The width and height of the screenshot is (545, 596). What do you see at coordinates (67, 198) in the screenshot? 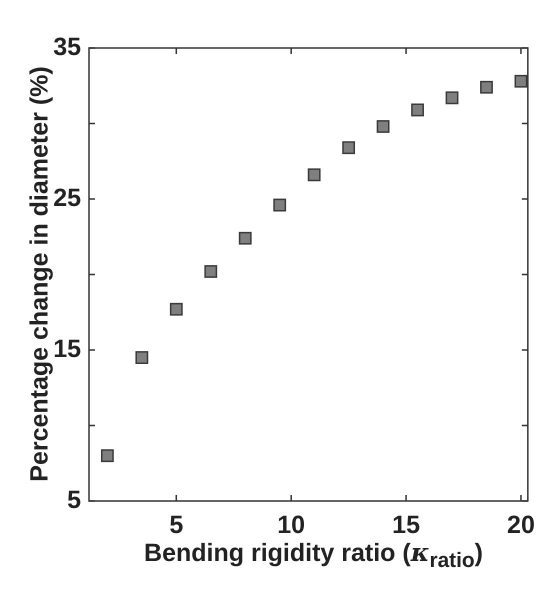
I see `y-tick-label: 25` at bounding box center [67, 198].